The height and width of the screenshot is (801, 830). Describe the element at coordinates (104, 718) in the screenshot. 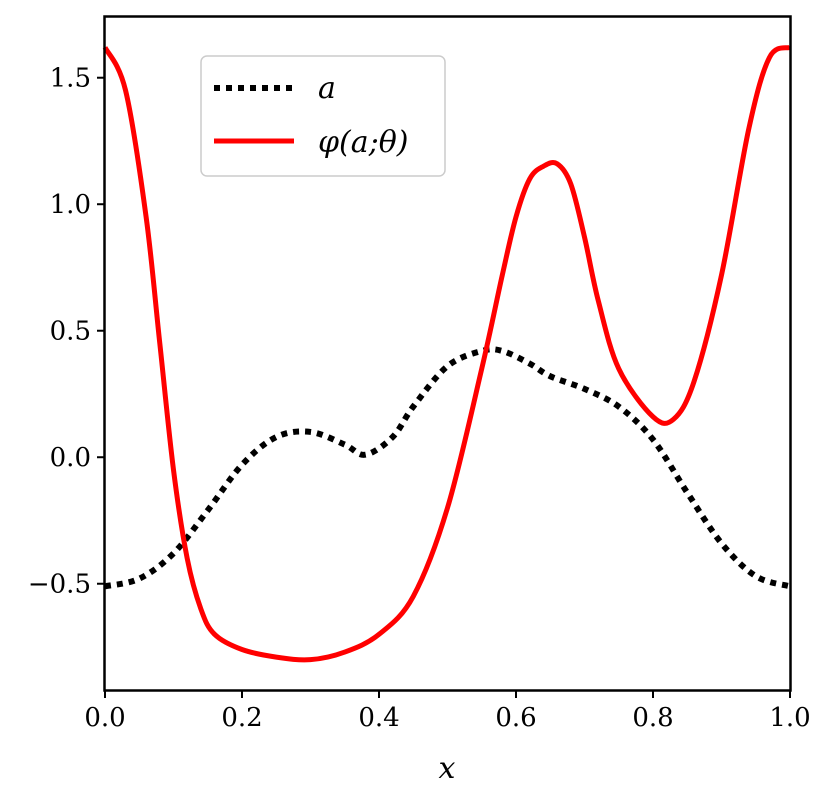

I see `x-tick-label: 0.0` at that location.